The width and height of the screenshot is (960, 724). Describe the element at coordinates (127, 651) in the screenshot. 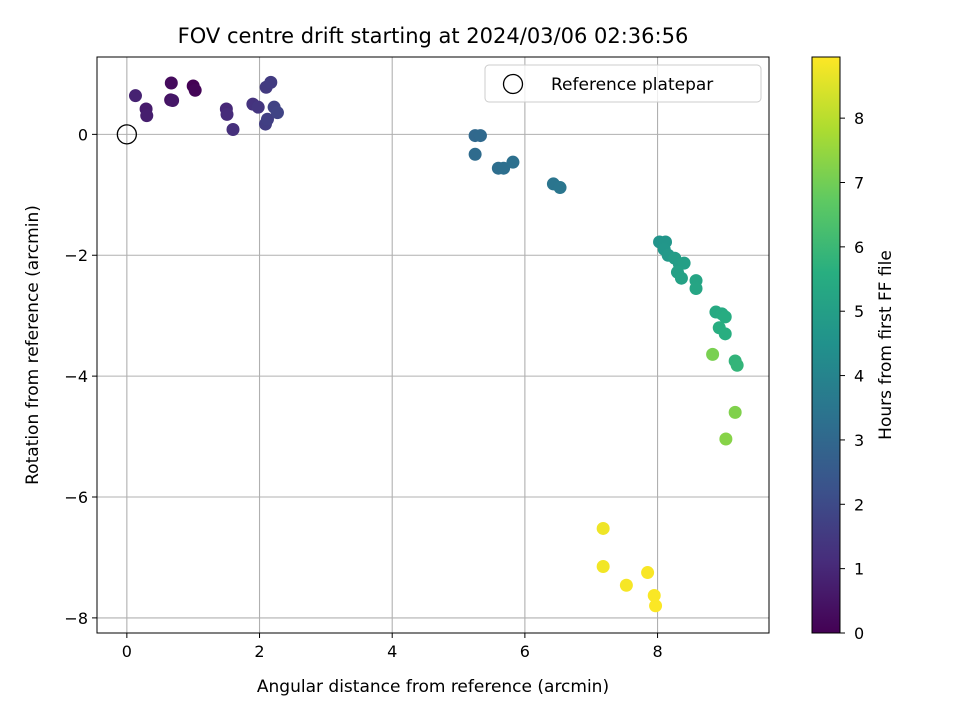

I see `x-tick-label: 0` at that location.